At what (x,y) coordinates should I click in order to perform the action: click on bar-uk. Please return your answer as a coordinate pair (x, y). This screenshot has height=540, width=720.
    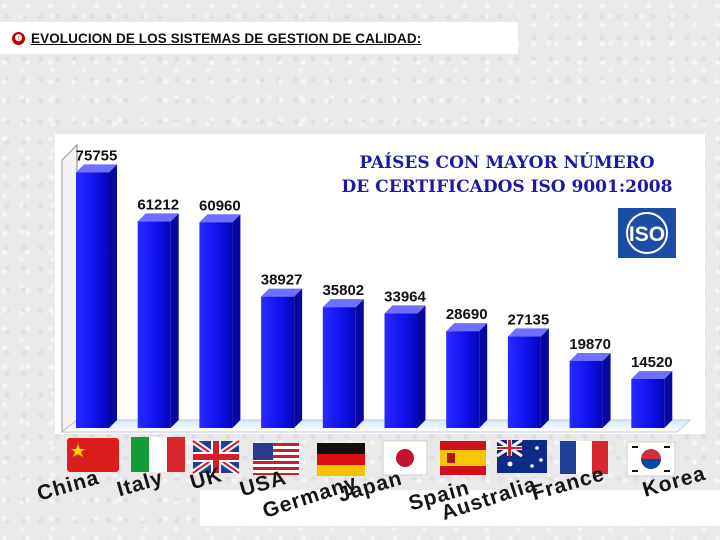
    Looking at the image, I should click on (220, 321).